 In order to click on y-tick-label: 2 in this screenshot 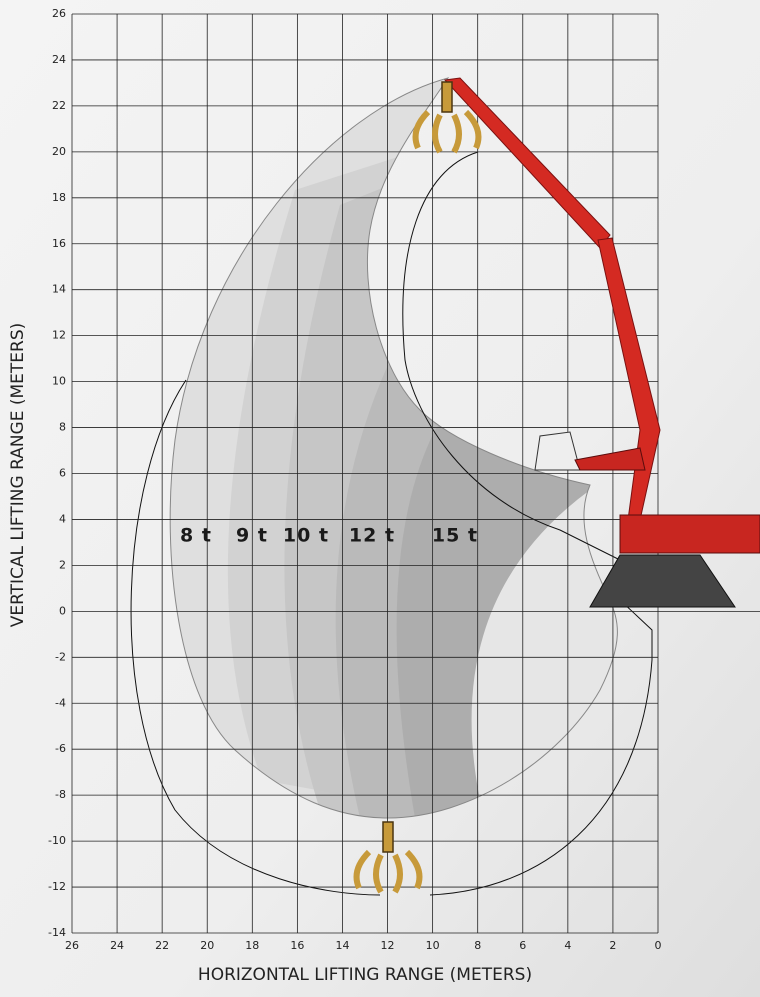, I will do `click(62, 564)`.